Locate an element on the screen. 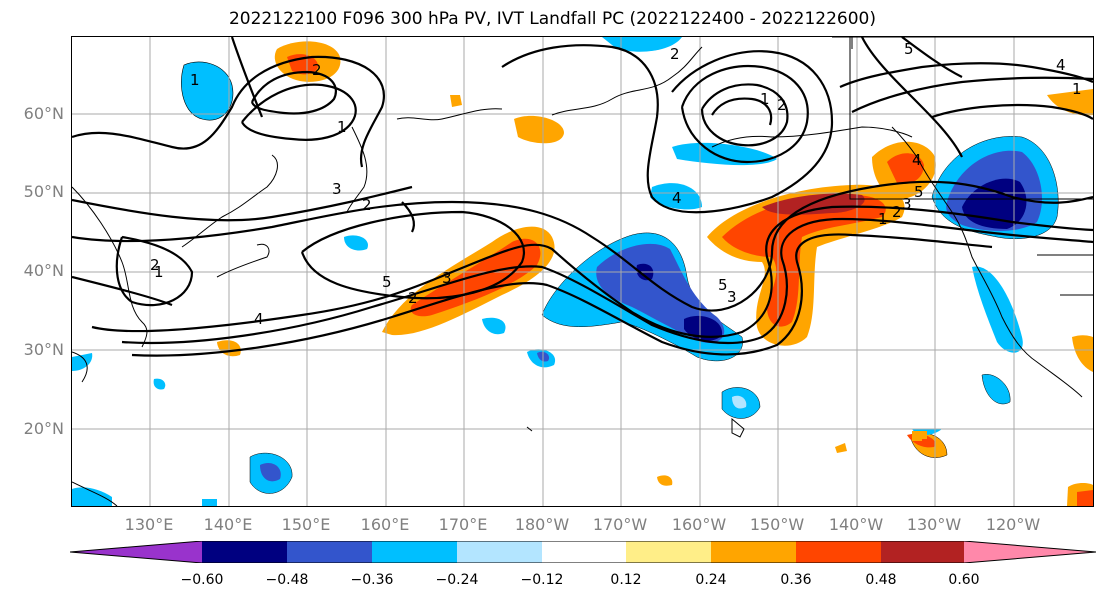 This screenshot has height=601, width=1105. lon-label-150w: 150°W is located at coordinates (777, 524).